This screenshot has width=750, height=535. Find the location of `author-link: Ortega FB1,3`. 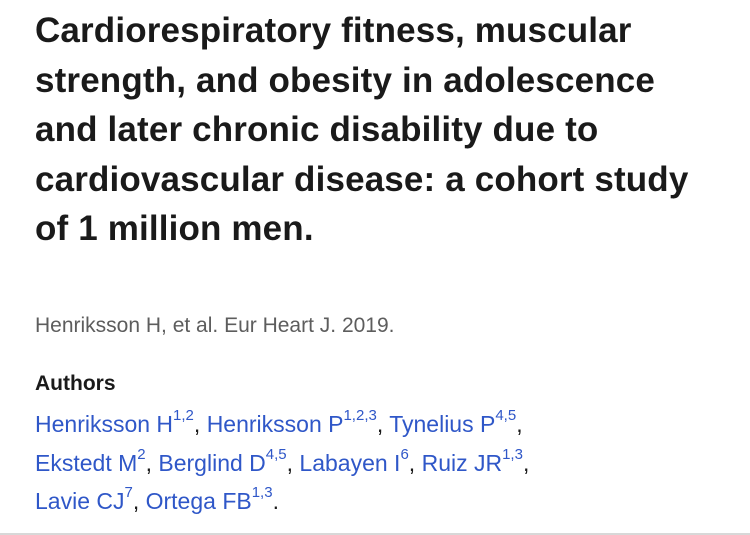

author-link: Ortega FB1,3 is located at coordinates (209, 499).